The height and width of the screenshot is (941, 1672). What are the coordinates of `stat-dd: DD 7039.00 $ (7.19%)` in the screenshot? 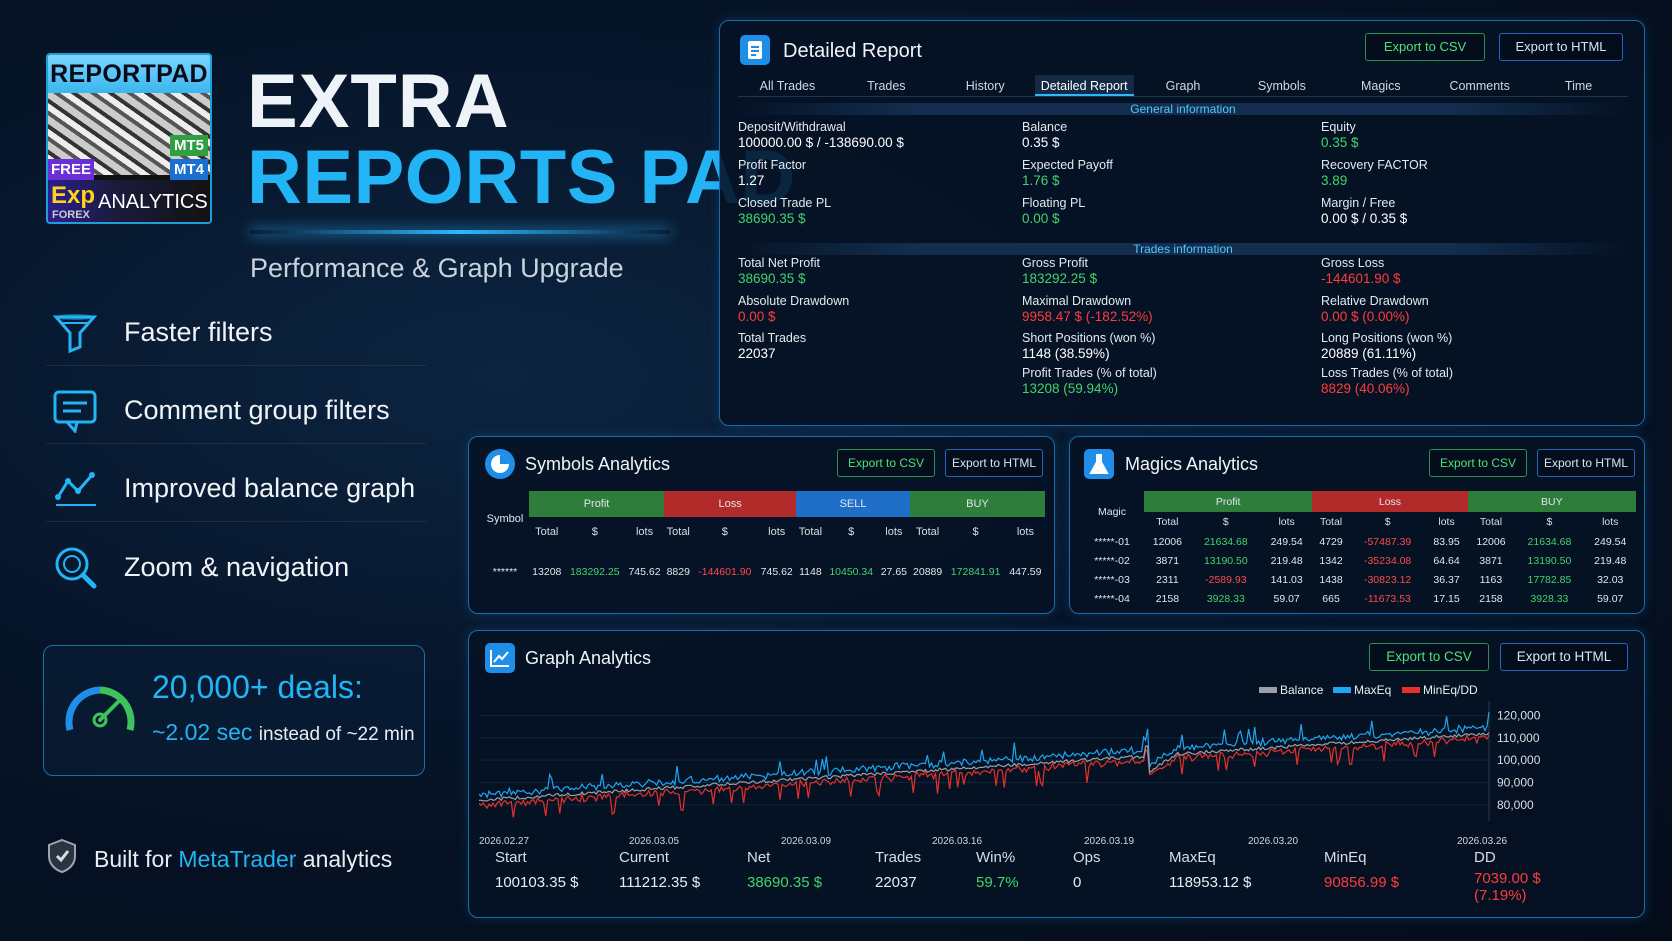 It's located at (1519, 876).